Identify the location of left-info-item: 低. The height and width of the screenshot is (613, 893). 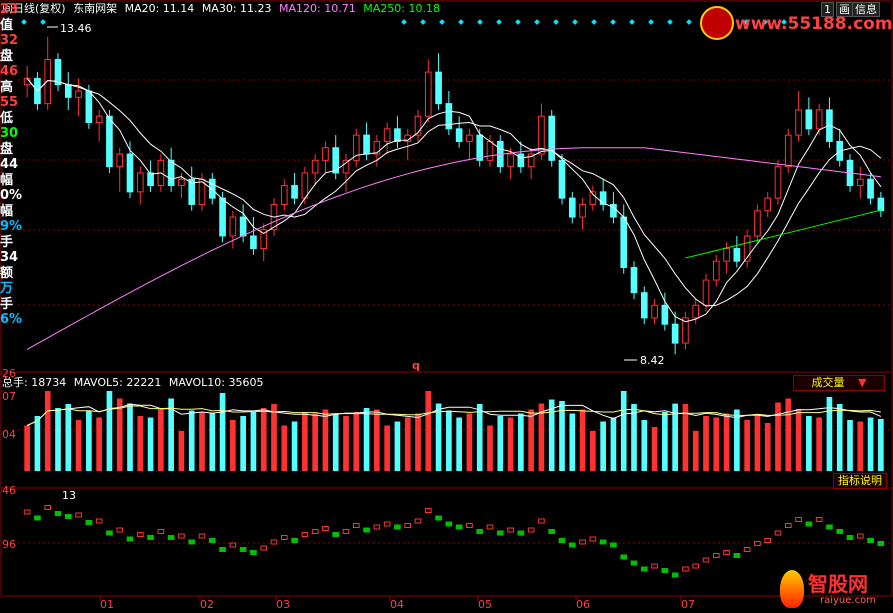
(7, 118).